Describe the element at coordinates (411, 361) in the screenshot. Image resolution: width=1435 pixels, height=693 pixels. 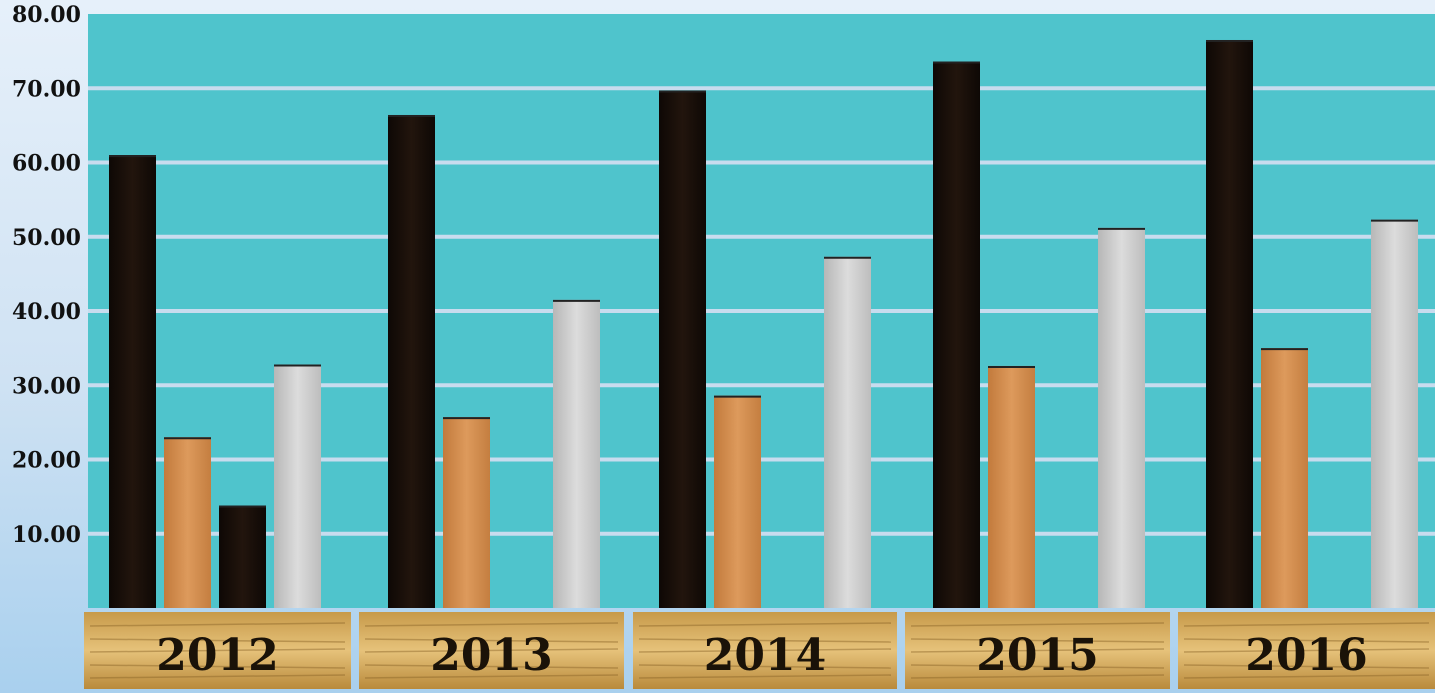
I see `bar-2013-s1` at that location.